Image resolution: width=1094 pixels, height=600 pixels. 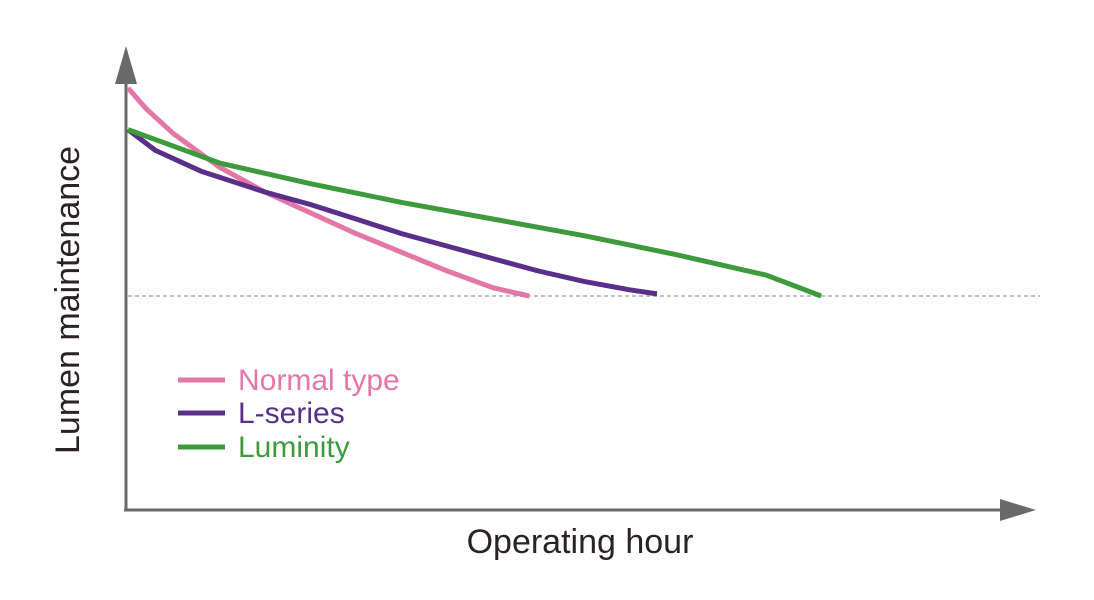 I want to click on x-axis-arrowhead, so click(x=1018, y=510).